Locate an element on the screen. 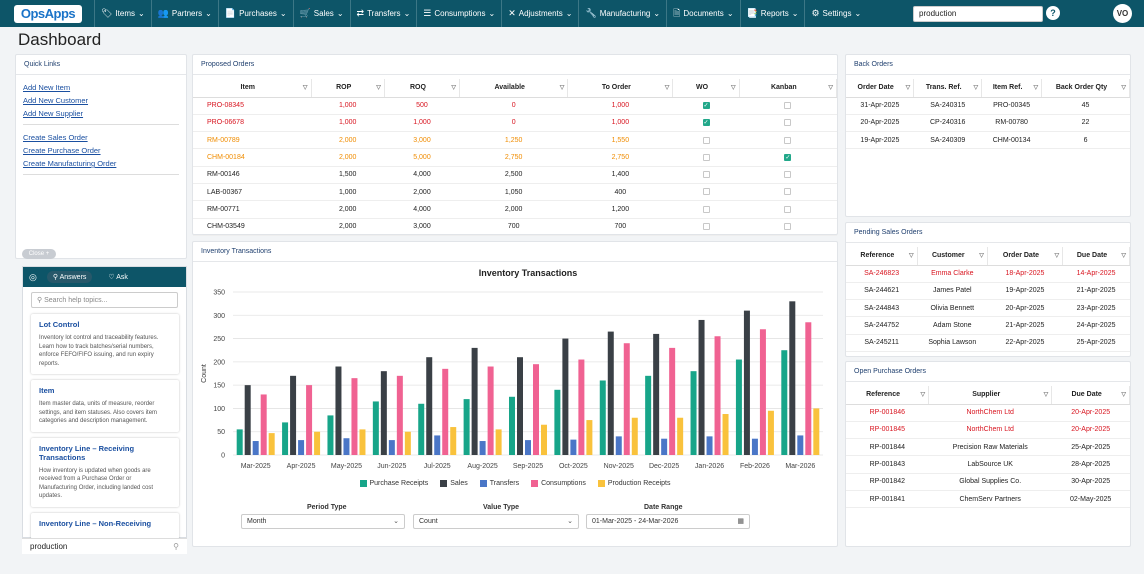  kanban-checkbox: ✓ is located at coordinates (788, 157).